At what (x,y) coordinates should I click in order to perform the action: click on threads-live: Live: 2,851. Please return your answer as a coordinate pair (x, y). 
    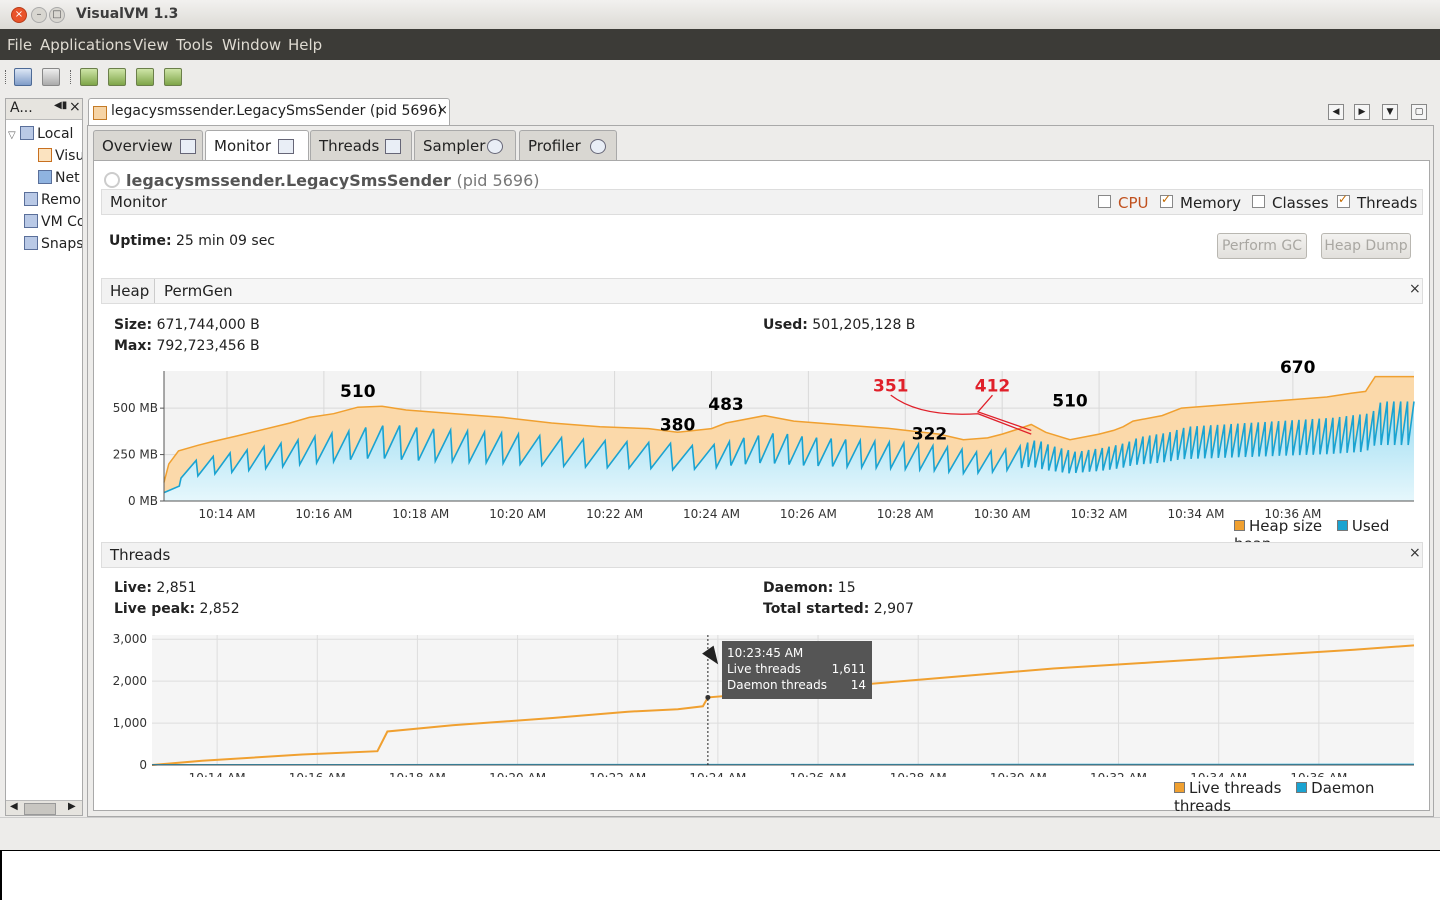
    Looking at the image, I should click on (155, 588).